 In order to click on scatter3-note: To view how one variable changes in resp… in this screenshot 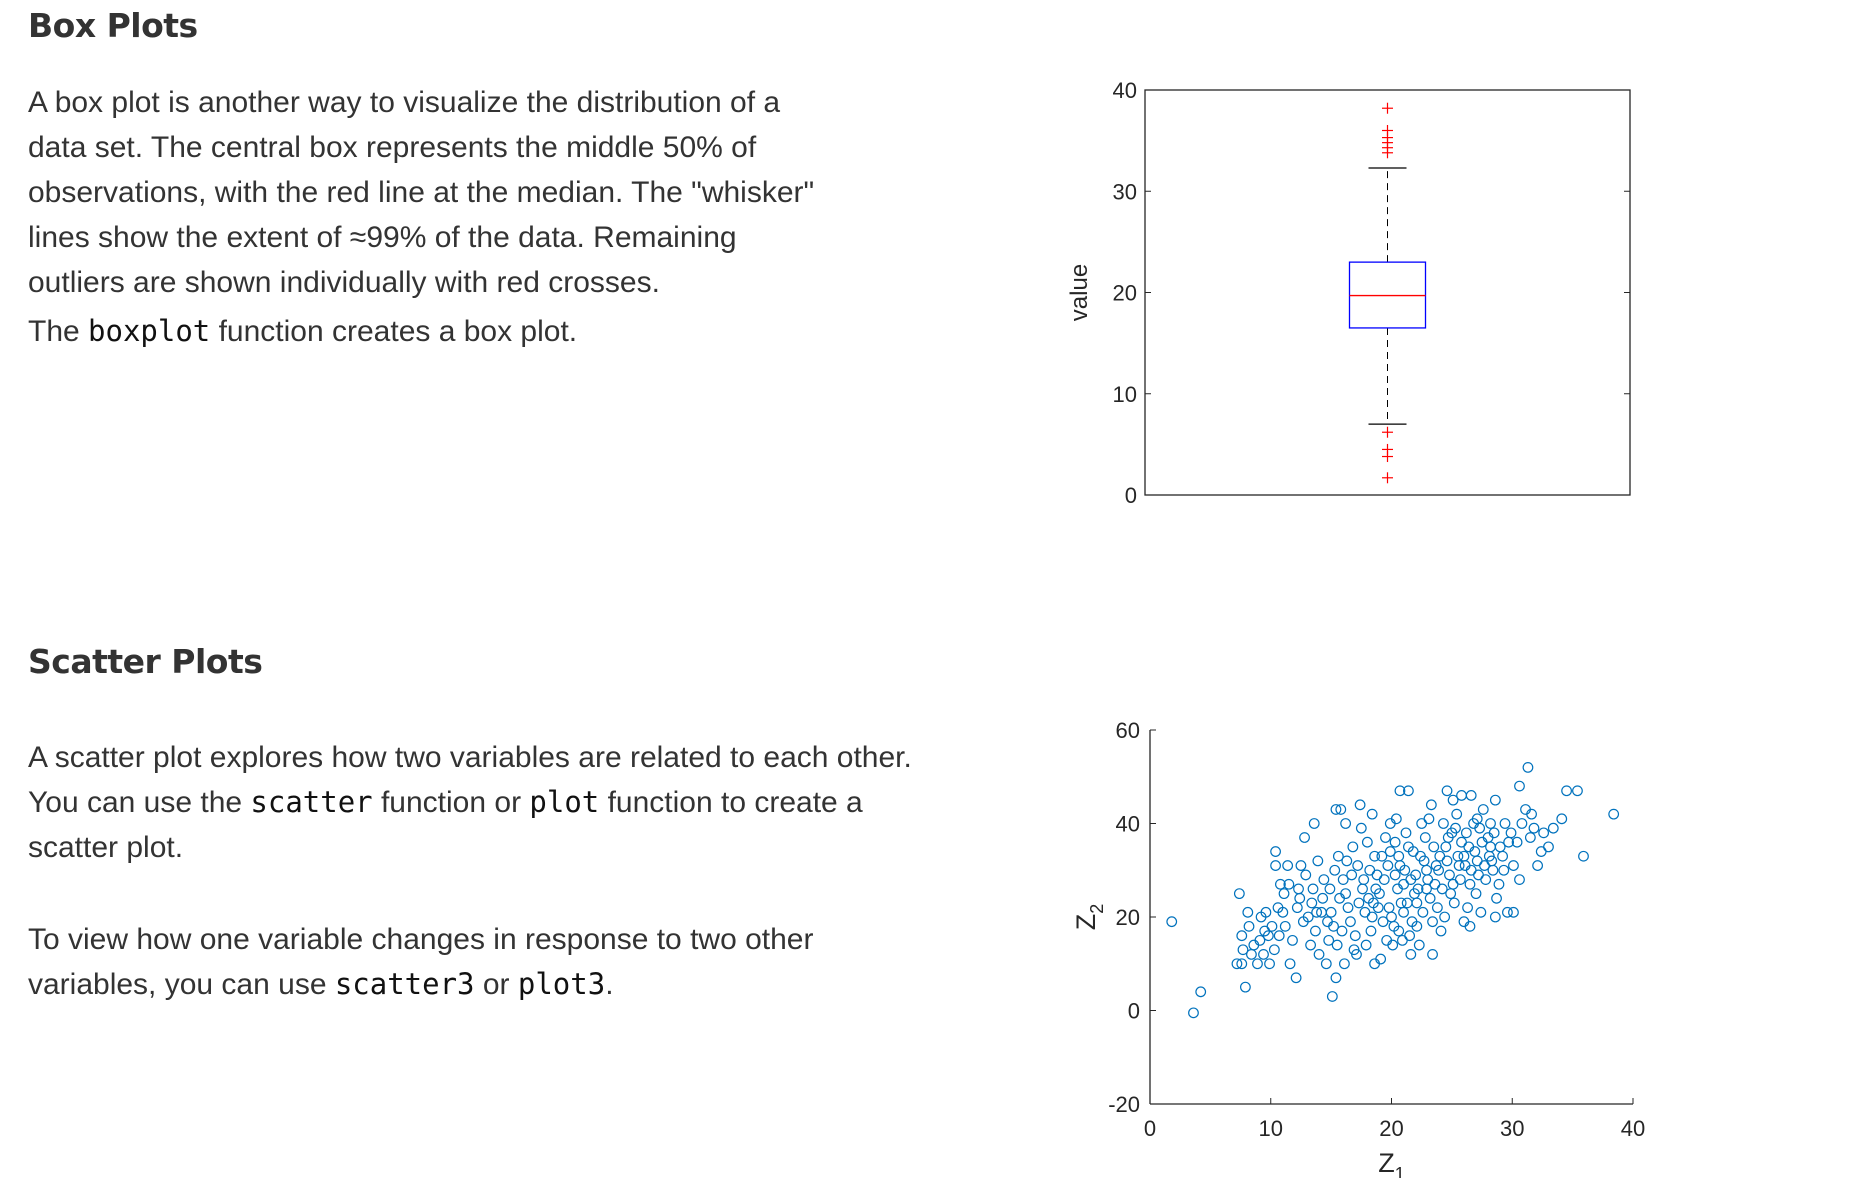, I will do `click(488, 962)`.